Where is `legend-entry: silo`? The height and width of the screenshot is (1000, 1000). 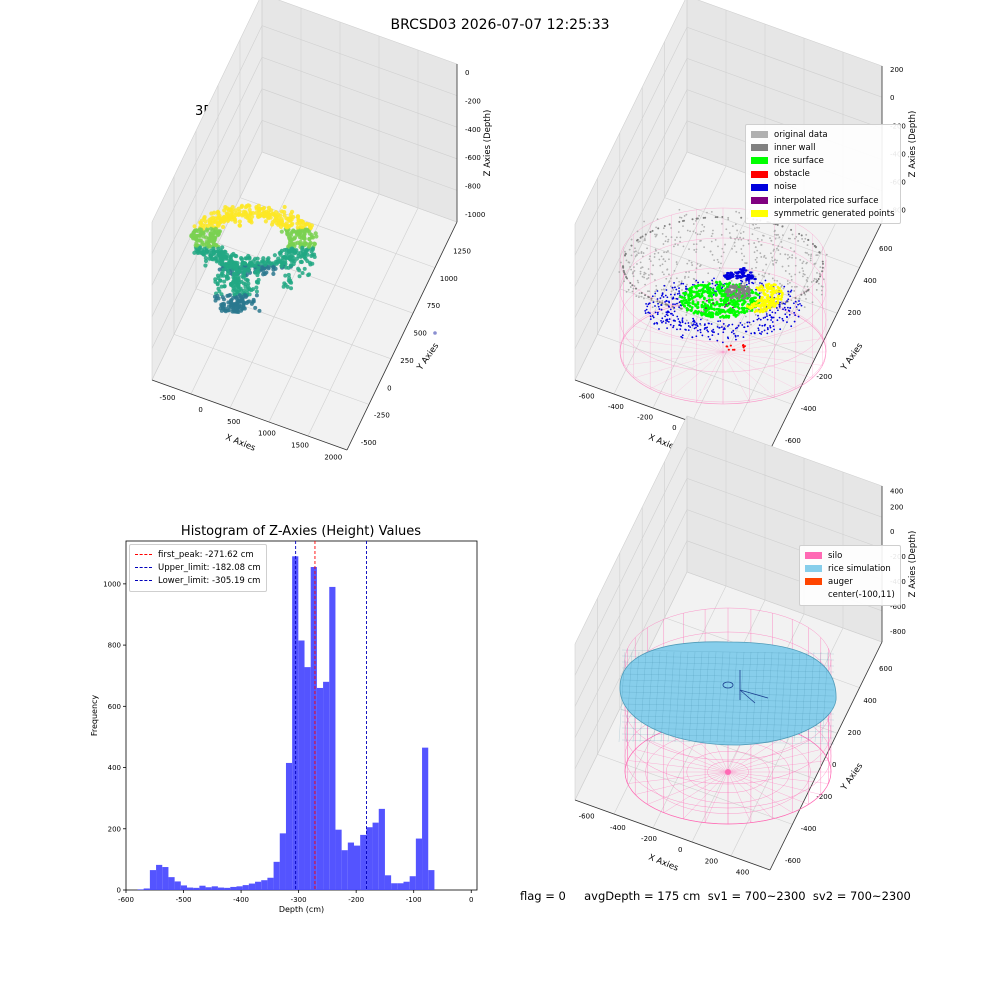 legend-entry: silo is located at coordinates (850, 555).